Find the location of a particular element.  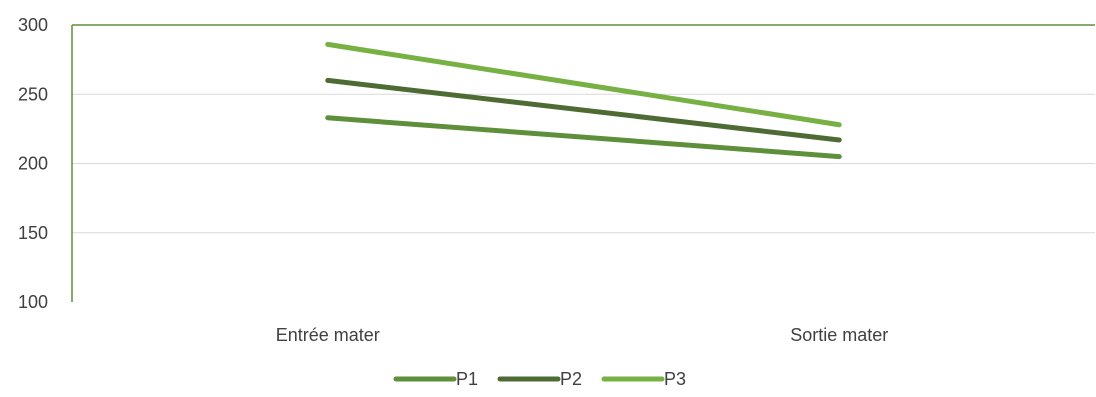

series-lines is located at coordinates (583, 100).